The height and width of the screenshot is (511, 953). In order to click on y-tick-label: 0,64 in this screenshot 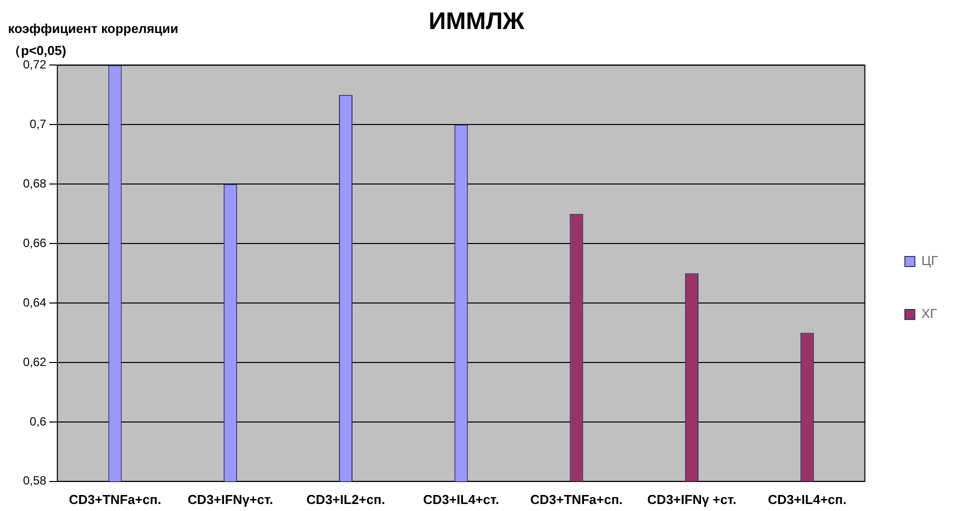, I will do `click(34, 302)`.